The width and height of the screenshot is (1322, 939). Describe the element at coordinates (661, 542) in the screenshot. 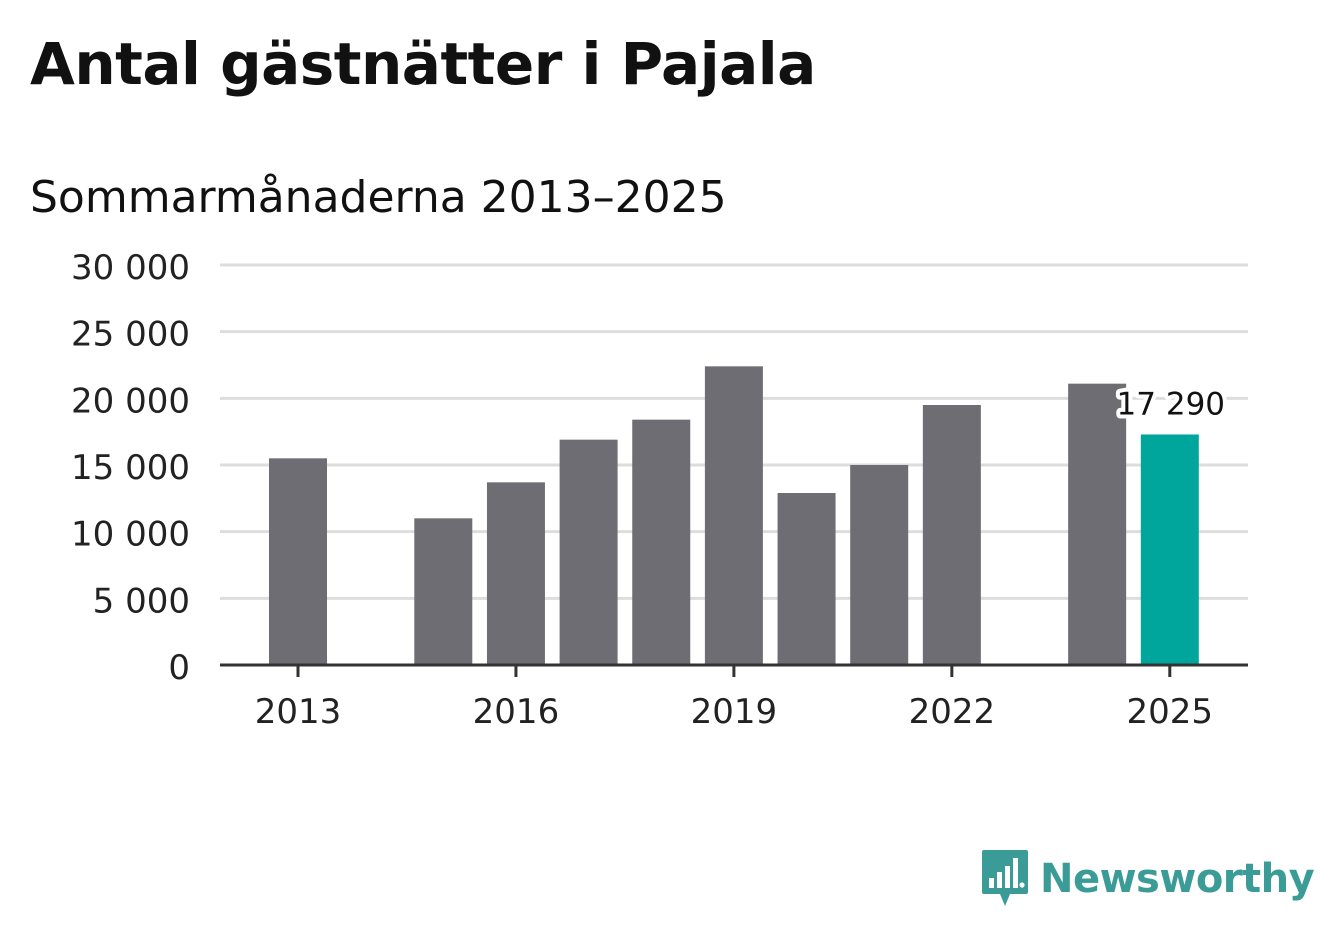

I see `bar-2018` at that location.